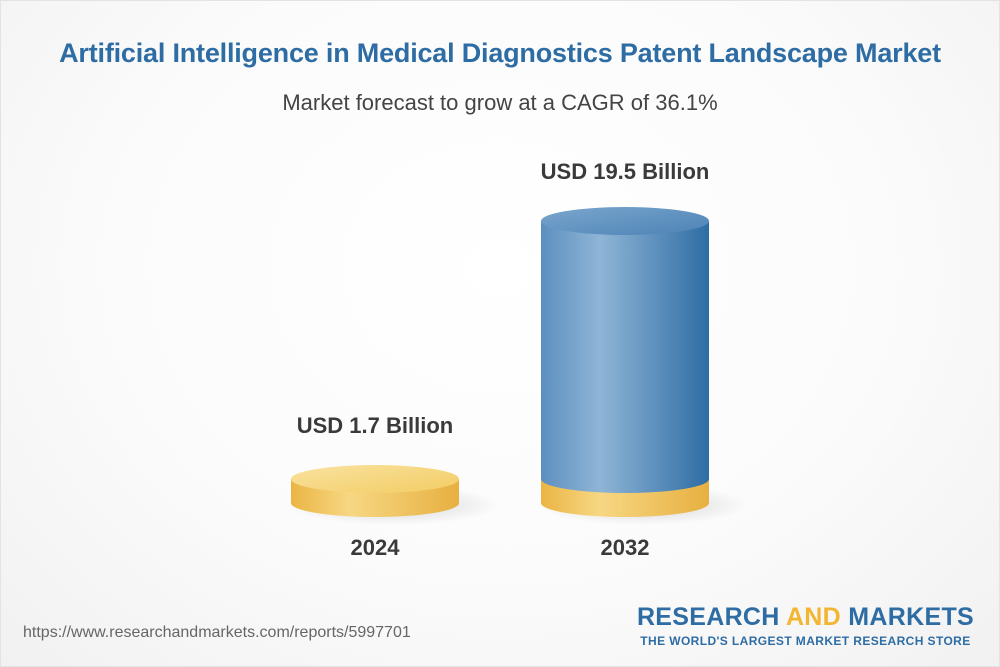  What do you see at coordinates (376, 547) in the screenshot?
I see `category-label-2024: 2024` at bounding box center [376, 547].